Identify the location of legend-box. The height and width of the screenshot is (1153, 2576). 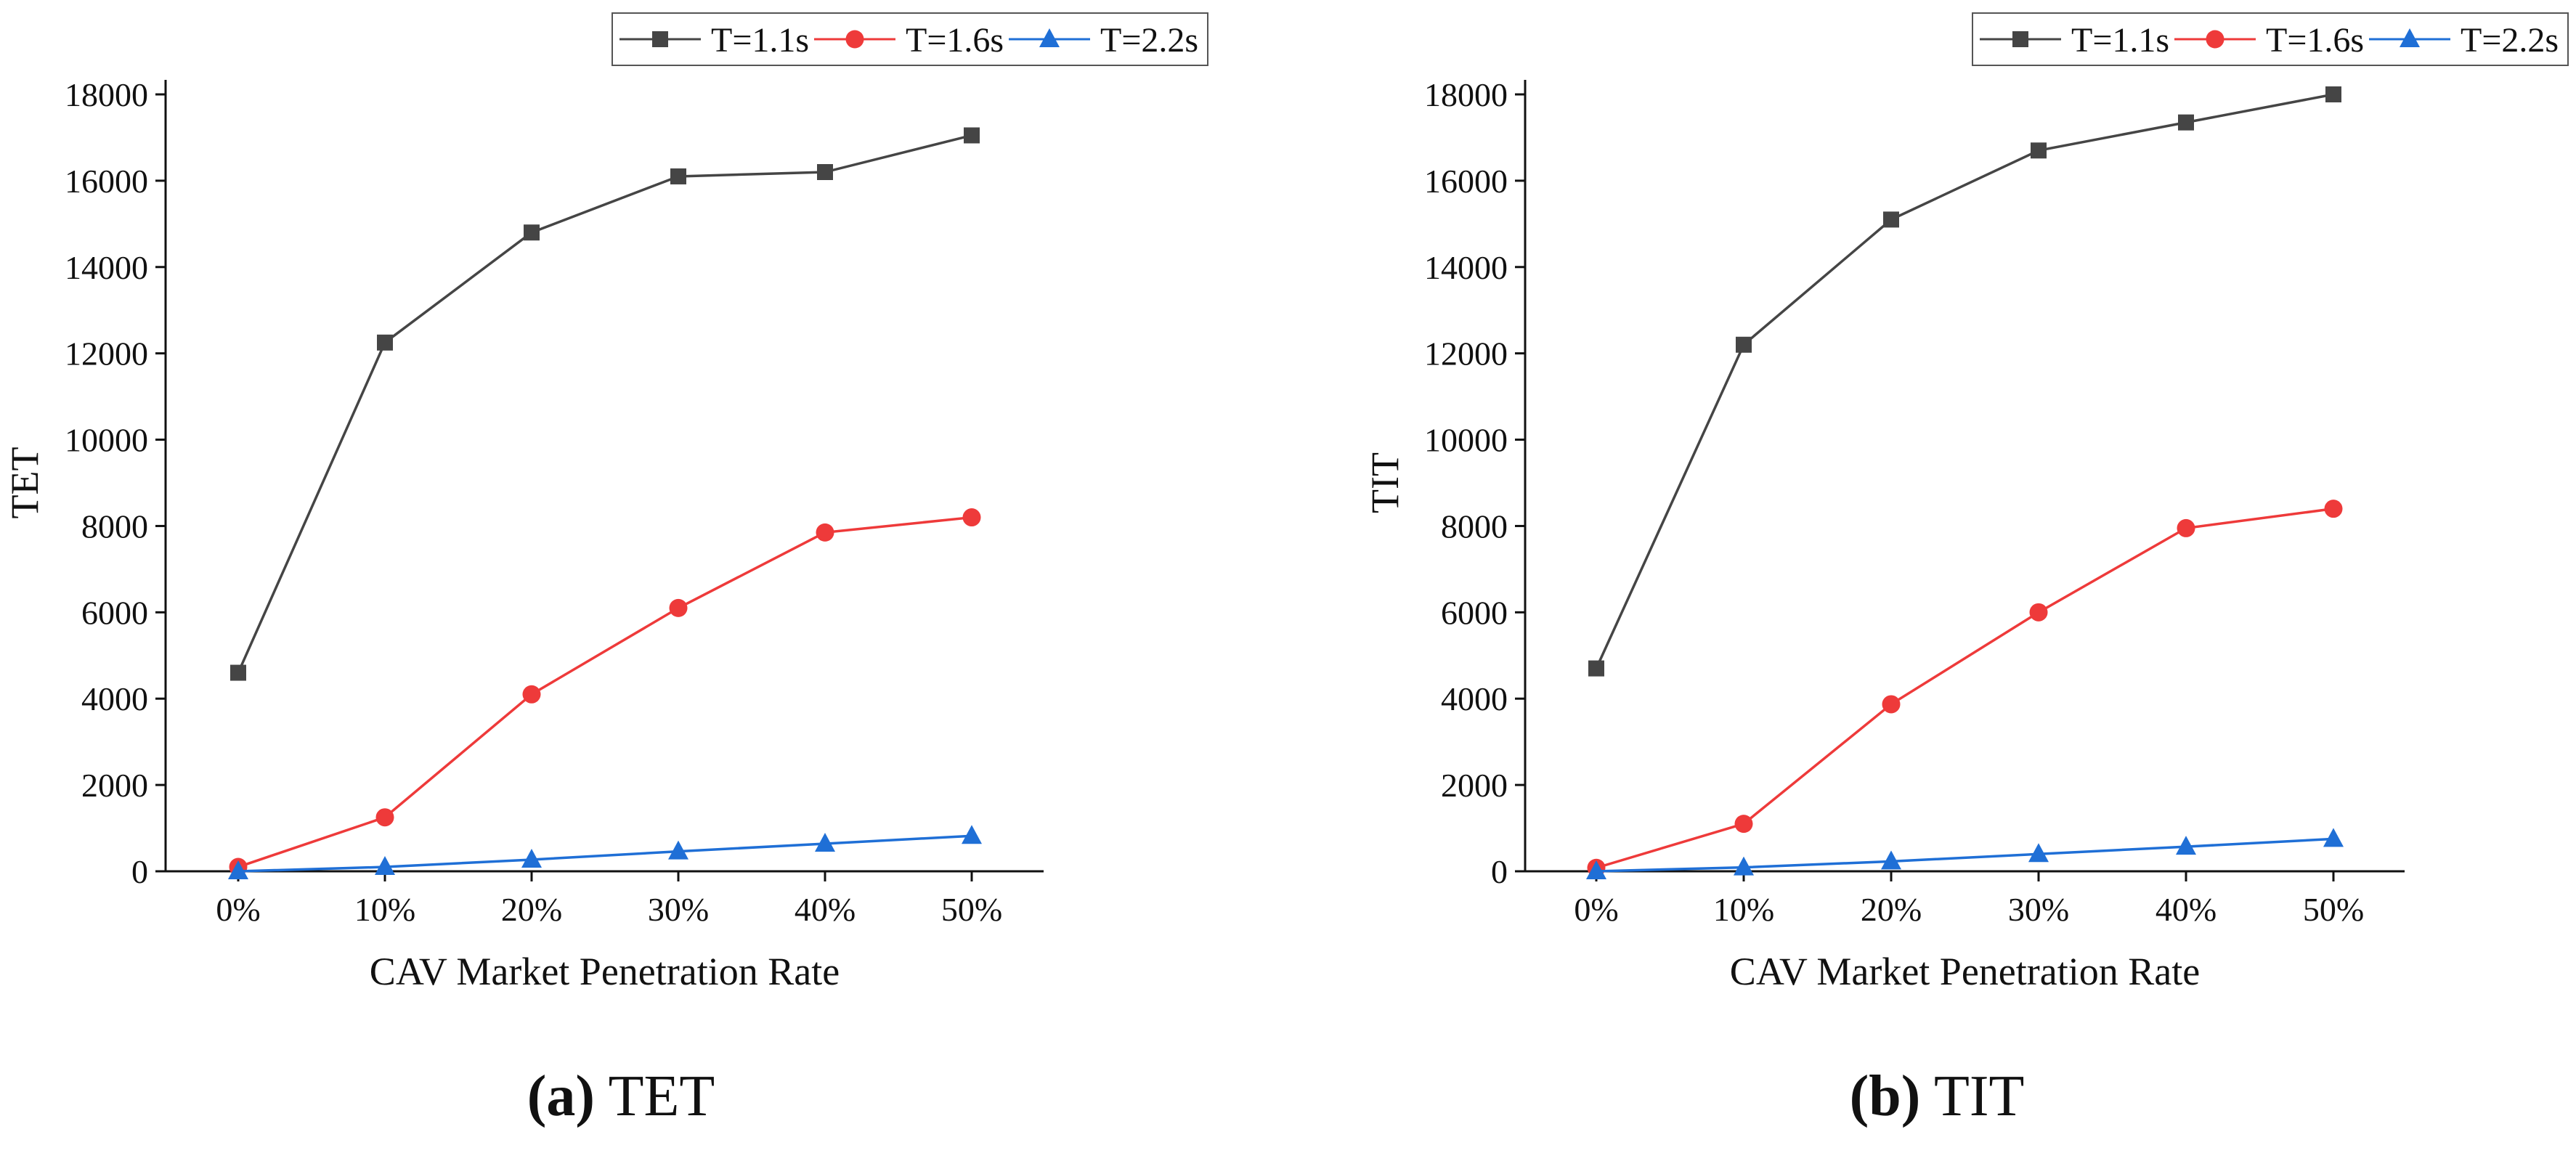
(2271, 39).